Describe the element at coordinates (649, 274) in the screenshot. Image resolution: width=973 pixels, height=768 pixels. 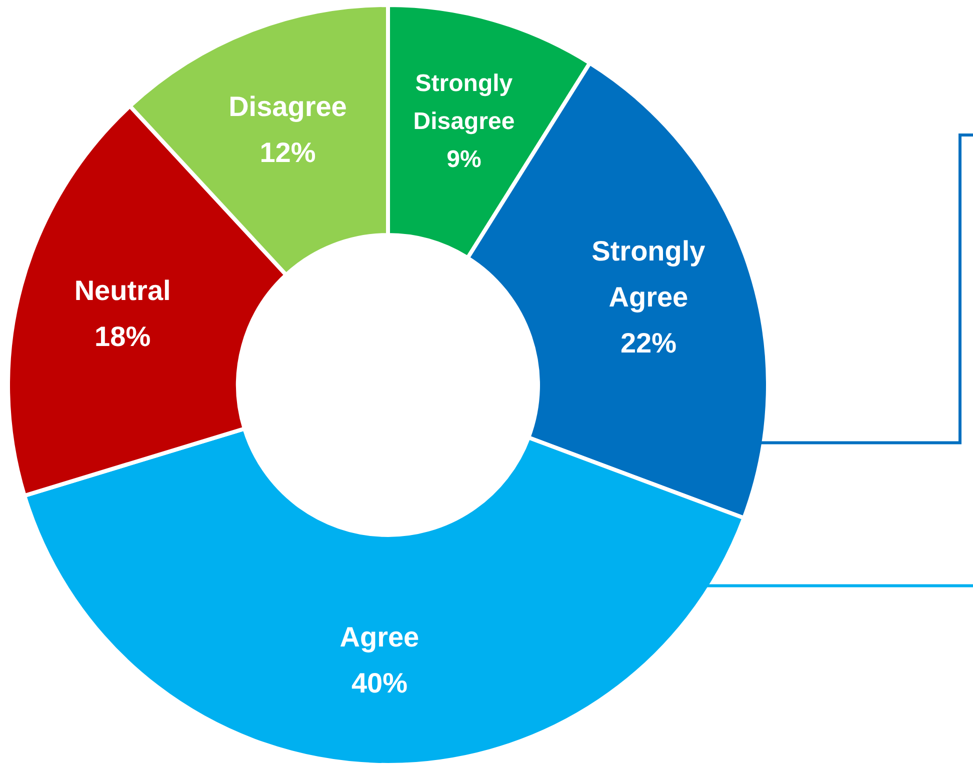
I see `slice-label: Strongly Agree` at that location.